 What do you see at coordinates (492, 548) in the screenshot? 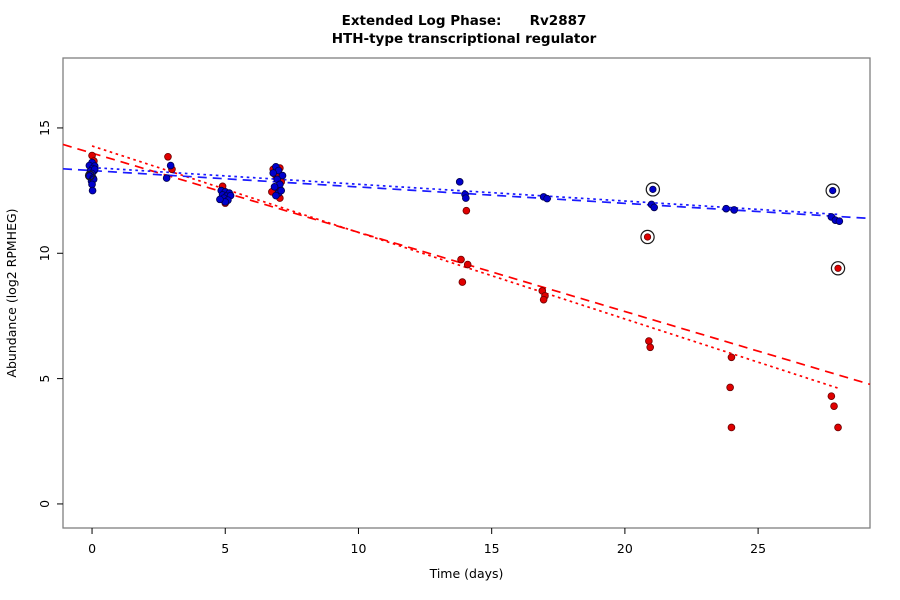
I see `x-tick-label: 15` at bounding box center [492, 548].